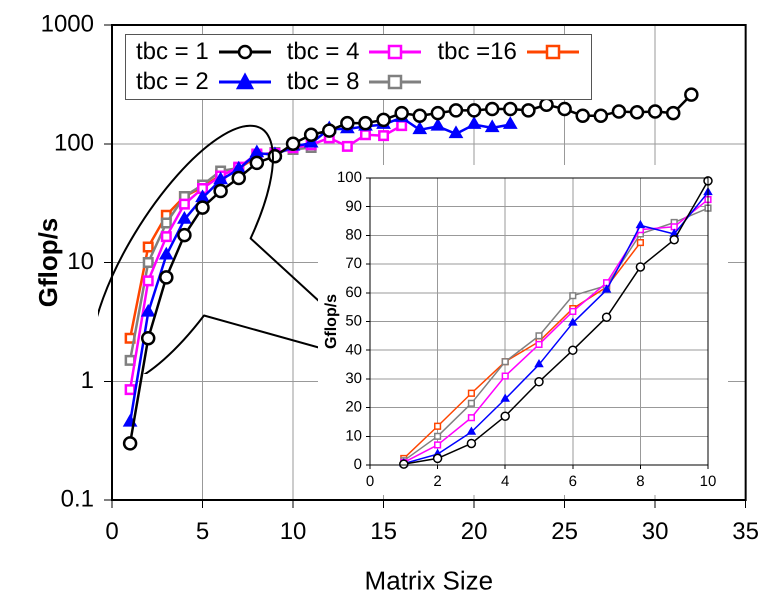 The height and width of the screenshot is (606, 769). What do you see at coordinates (323, 82) in the screenshot?
I see `legend-label: tbc = 8` at bounding box center [323, 82].